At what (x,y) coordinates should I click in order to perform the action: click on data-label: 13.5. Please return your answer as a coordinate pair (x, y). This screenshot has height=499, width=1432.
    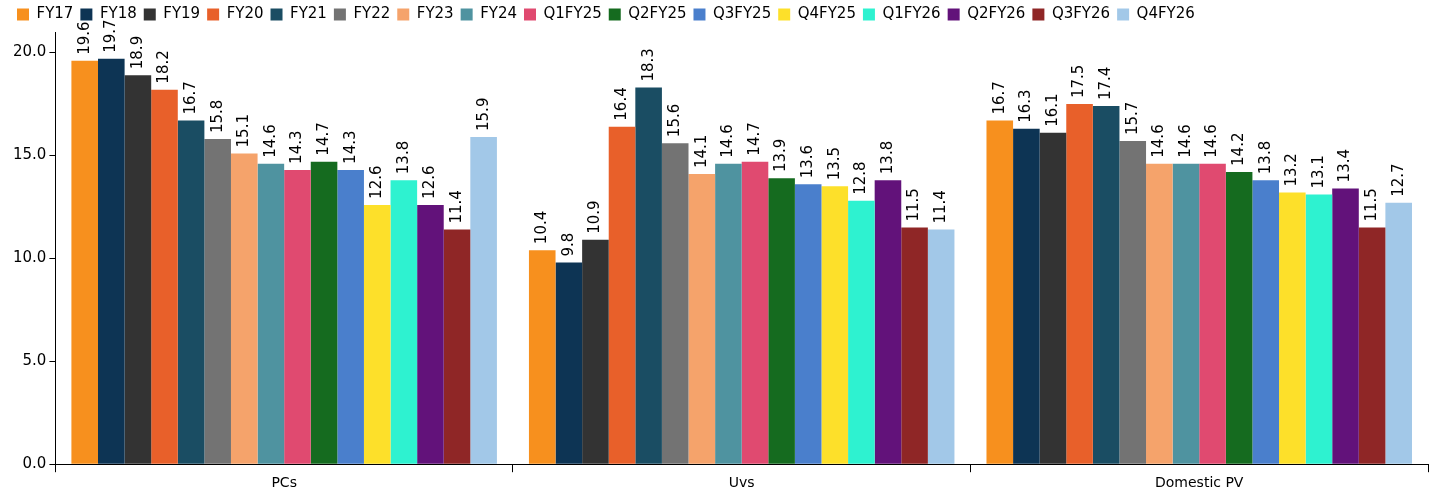
    Looking at the image, I should click on (833, 163).